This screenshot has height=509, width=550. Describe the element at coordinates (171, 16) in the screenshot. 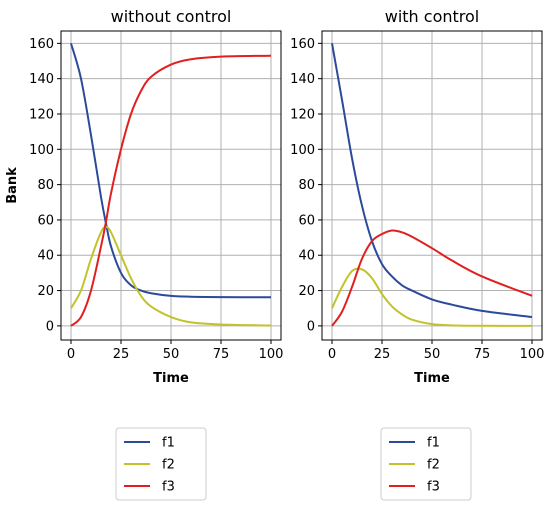

I see `chart-title: without control` at that location.